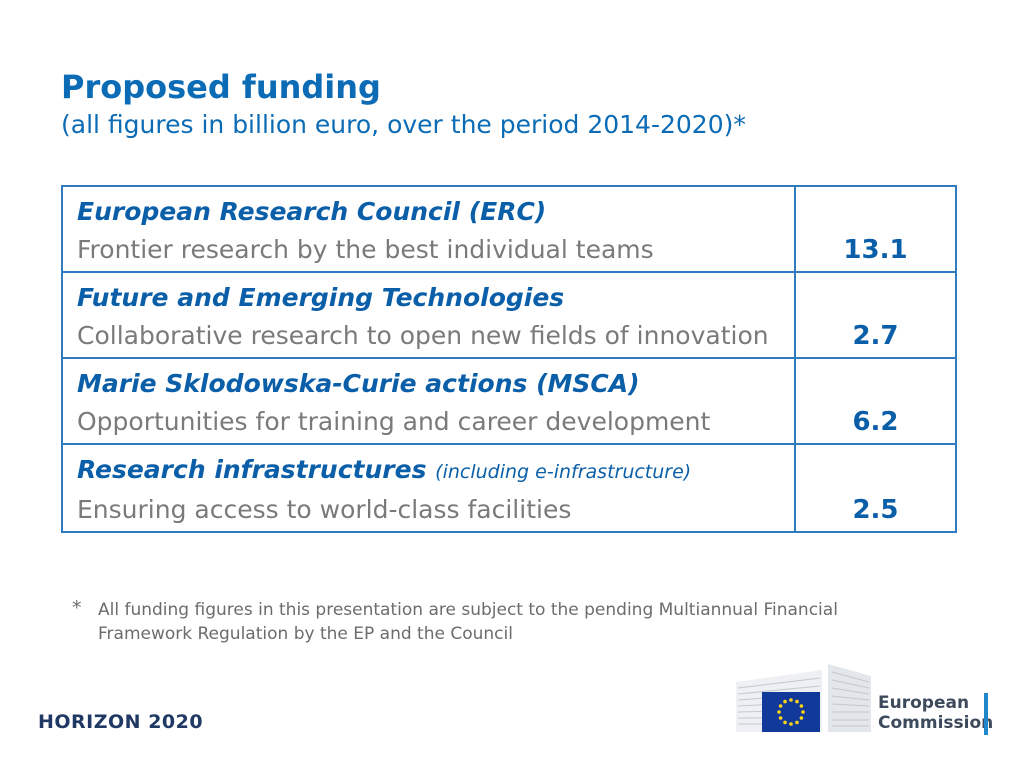  What do you see at coordinates (875, 488) in the screenshot?
I see `row-value: 2.5` at bounding box center [875, 488].